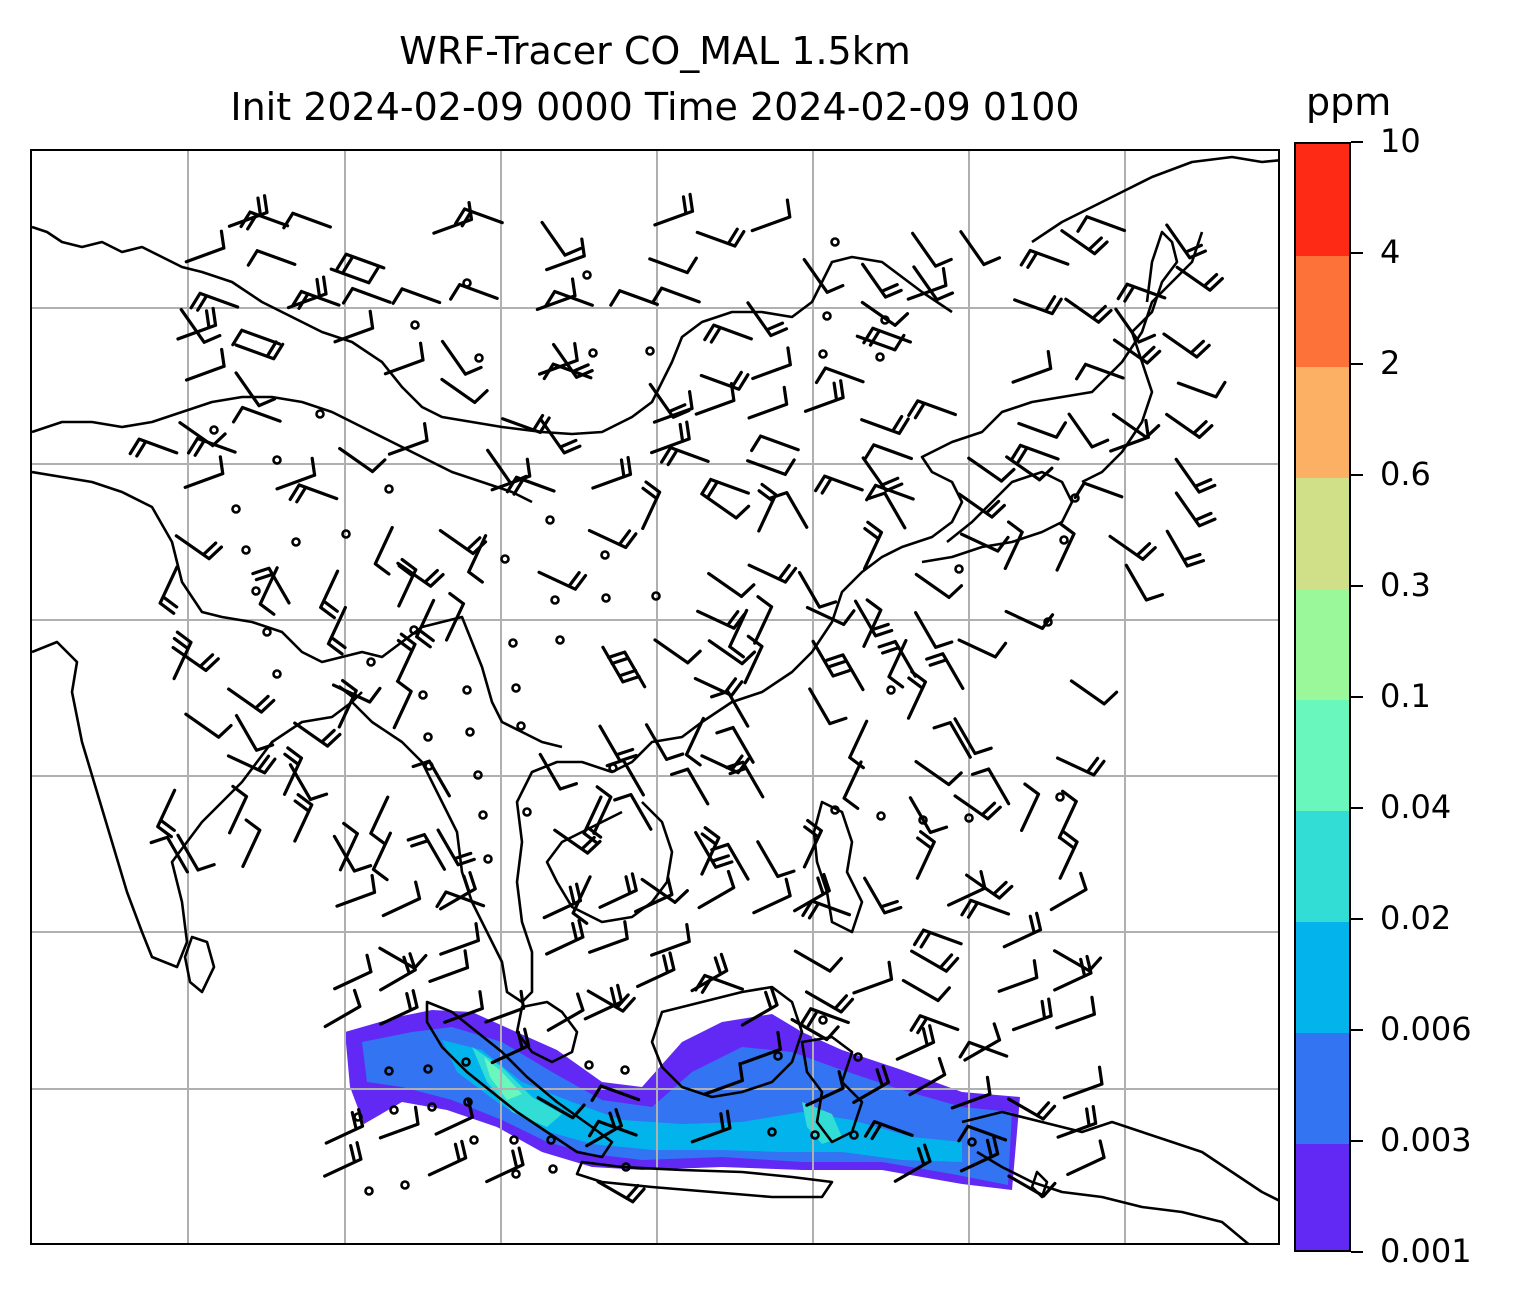 The width and height of the screenshot is (1528, 1306). Describe the element at coordinates (1390, 252) in the screenshot. I see `colorbar-tick-label: 4` at that location.